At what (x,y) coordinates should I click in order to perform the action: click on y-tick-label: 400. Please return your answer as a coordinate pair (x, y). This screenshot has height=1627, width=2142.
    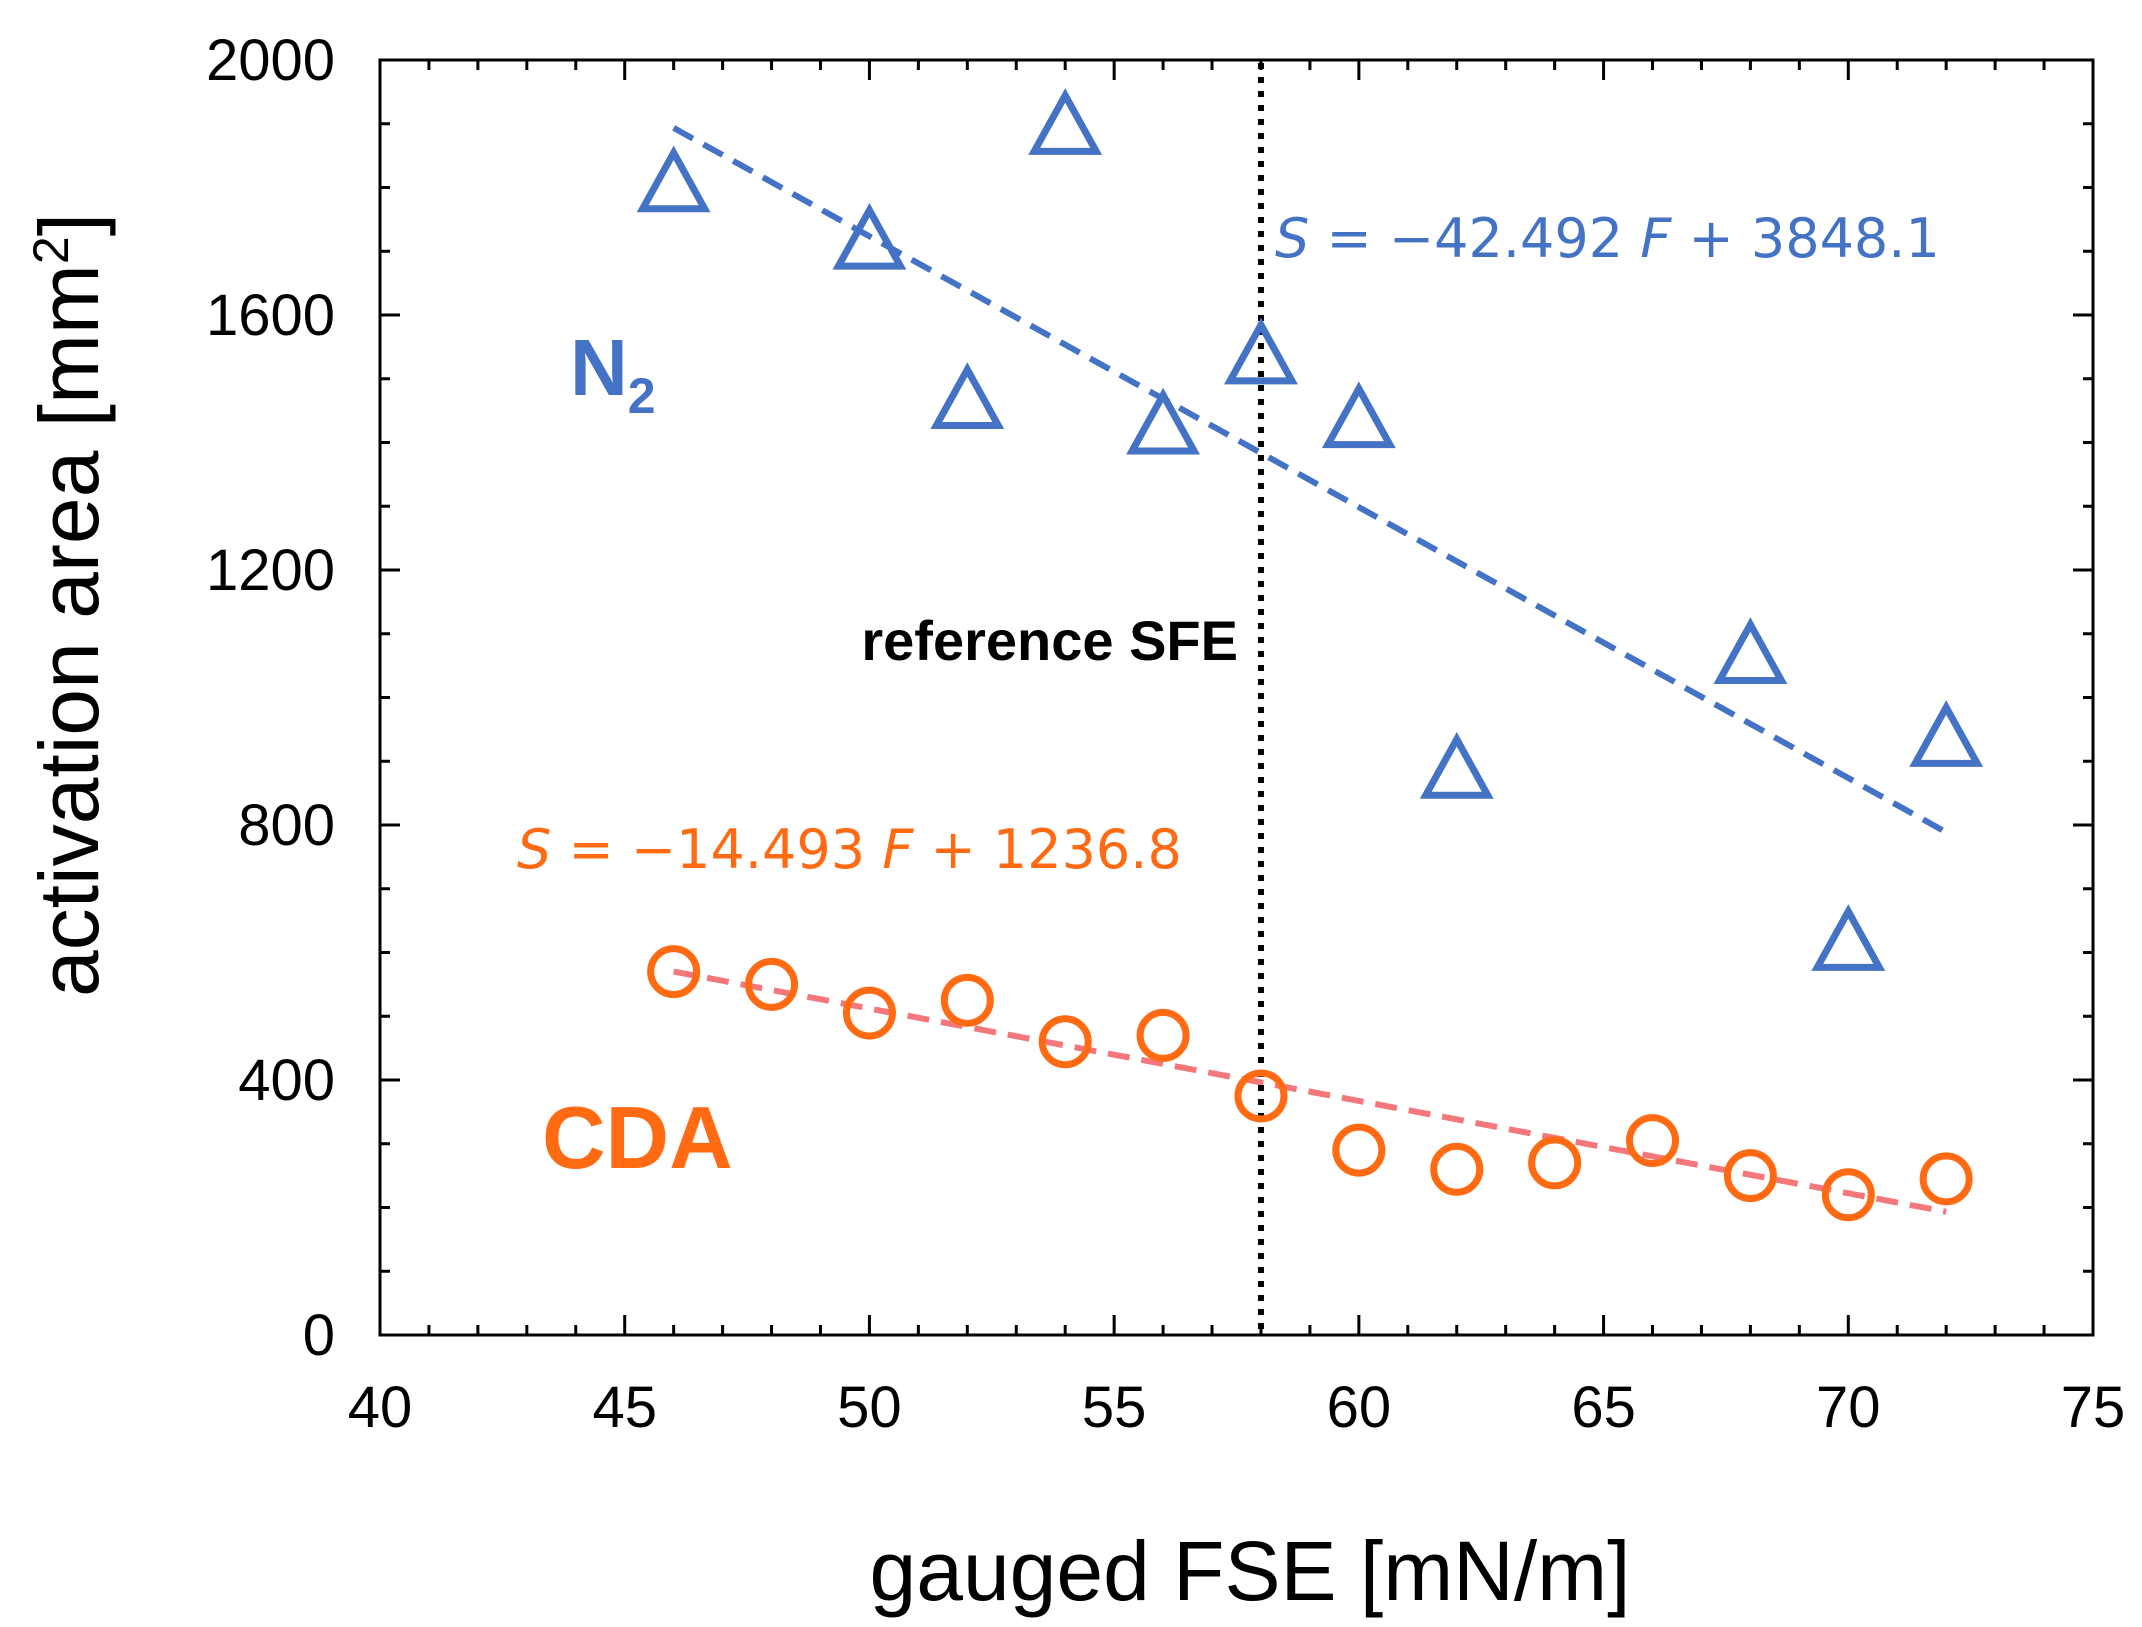
    Looking at the image, I should click on (286, 1080).